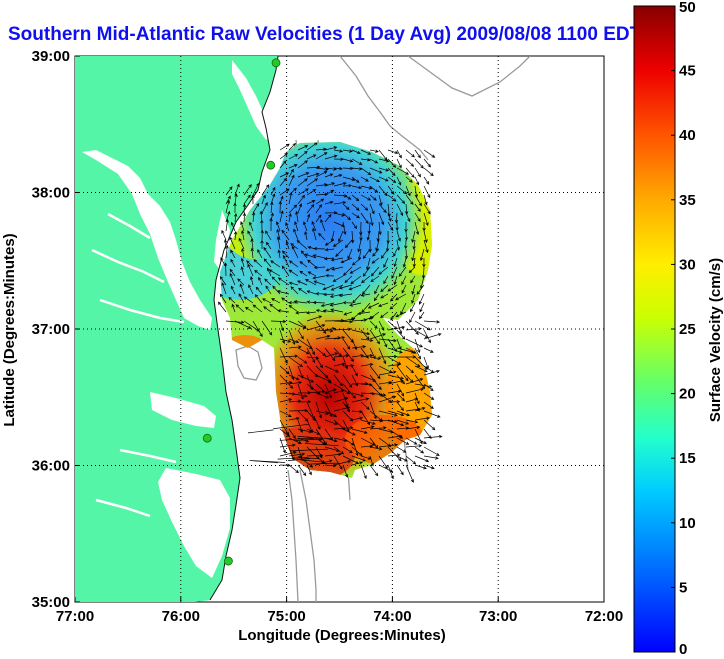 Image resolution: width=724 pixels, height=659 pixels. What do you see at coordinates (715, 340) in the screenshot?
I see `colorbar-label: Surface Velocity (cm/s)` at bounding box center [715, 340].